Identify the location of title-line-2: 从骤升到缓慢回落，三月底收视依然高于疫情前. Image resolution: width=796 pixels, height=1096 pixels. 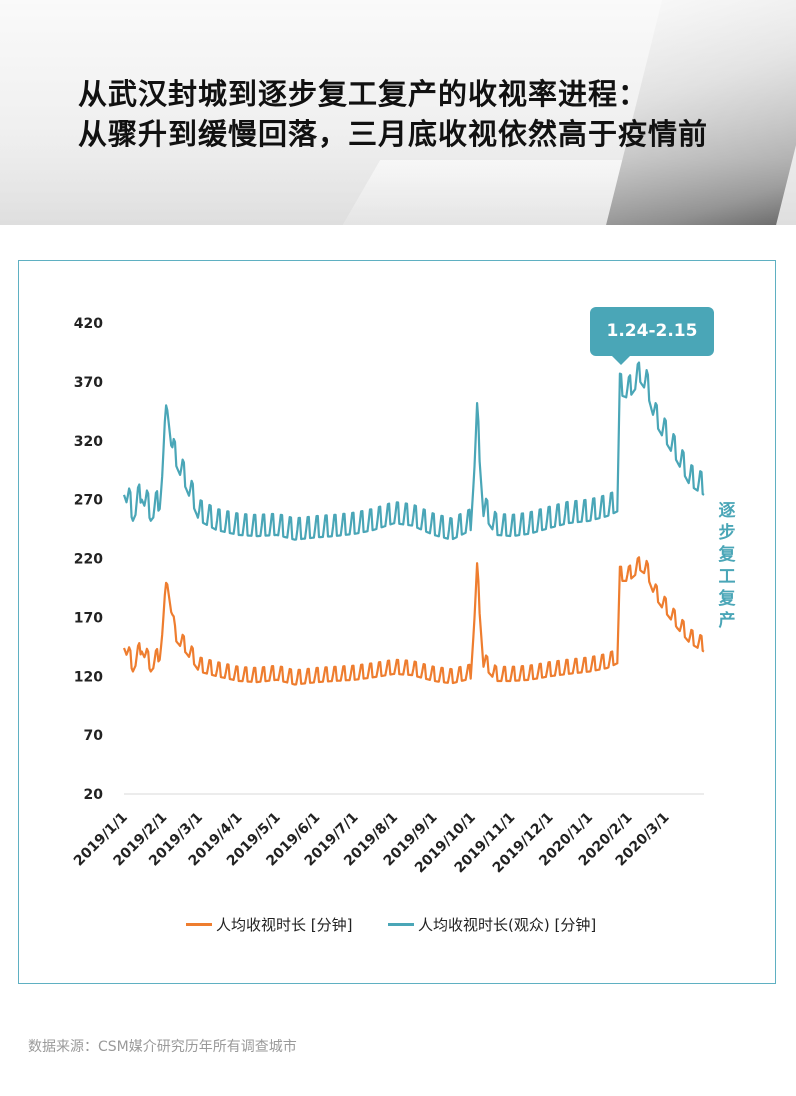
(393, 134).